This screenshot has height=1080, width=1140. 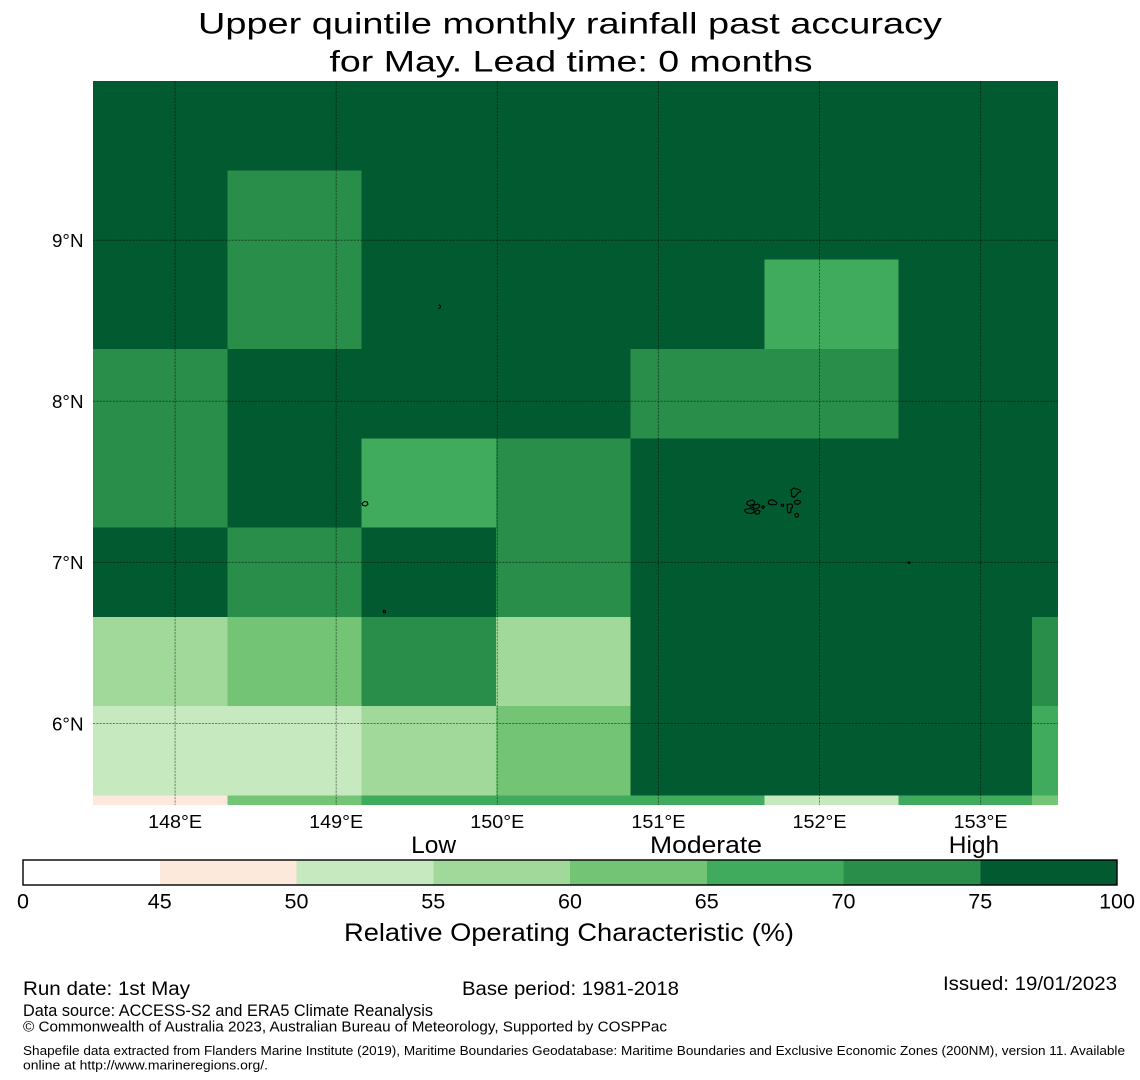 What do you see at coordinates (844, 902) in the screenshot?
I see `svg-text: 70` at bounding box center [844, 902].